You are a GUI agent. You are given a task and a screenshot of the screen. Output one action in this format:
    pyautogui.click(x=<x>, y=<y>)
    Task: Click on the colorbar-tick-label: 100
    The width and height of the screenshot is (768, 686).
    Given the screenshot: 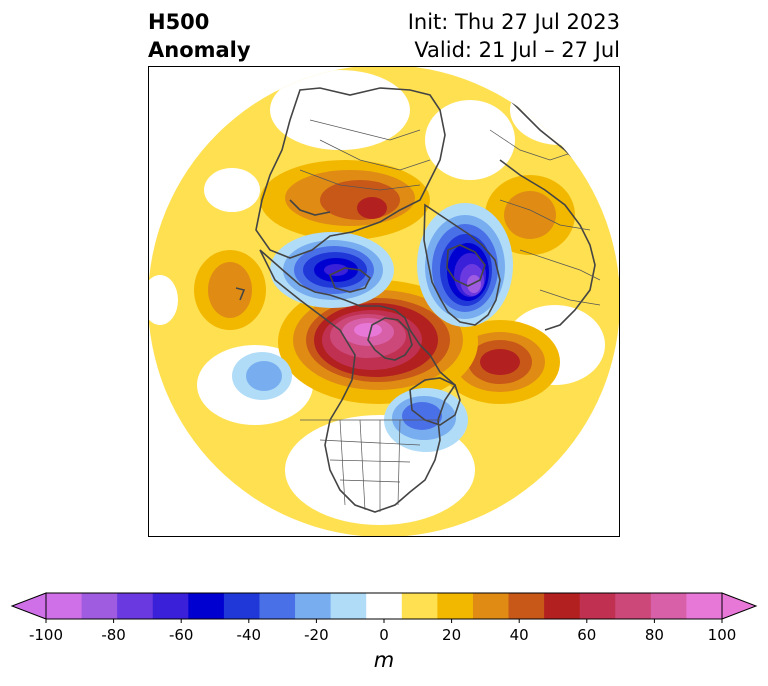 What is the action you would take?
    pyautogui.click(x=722, y=635)
    